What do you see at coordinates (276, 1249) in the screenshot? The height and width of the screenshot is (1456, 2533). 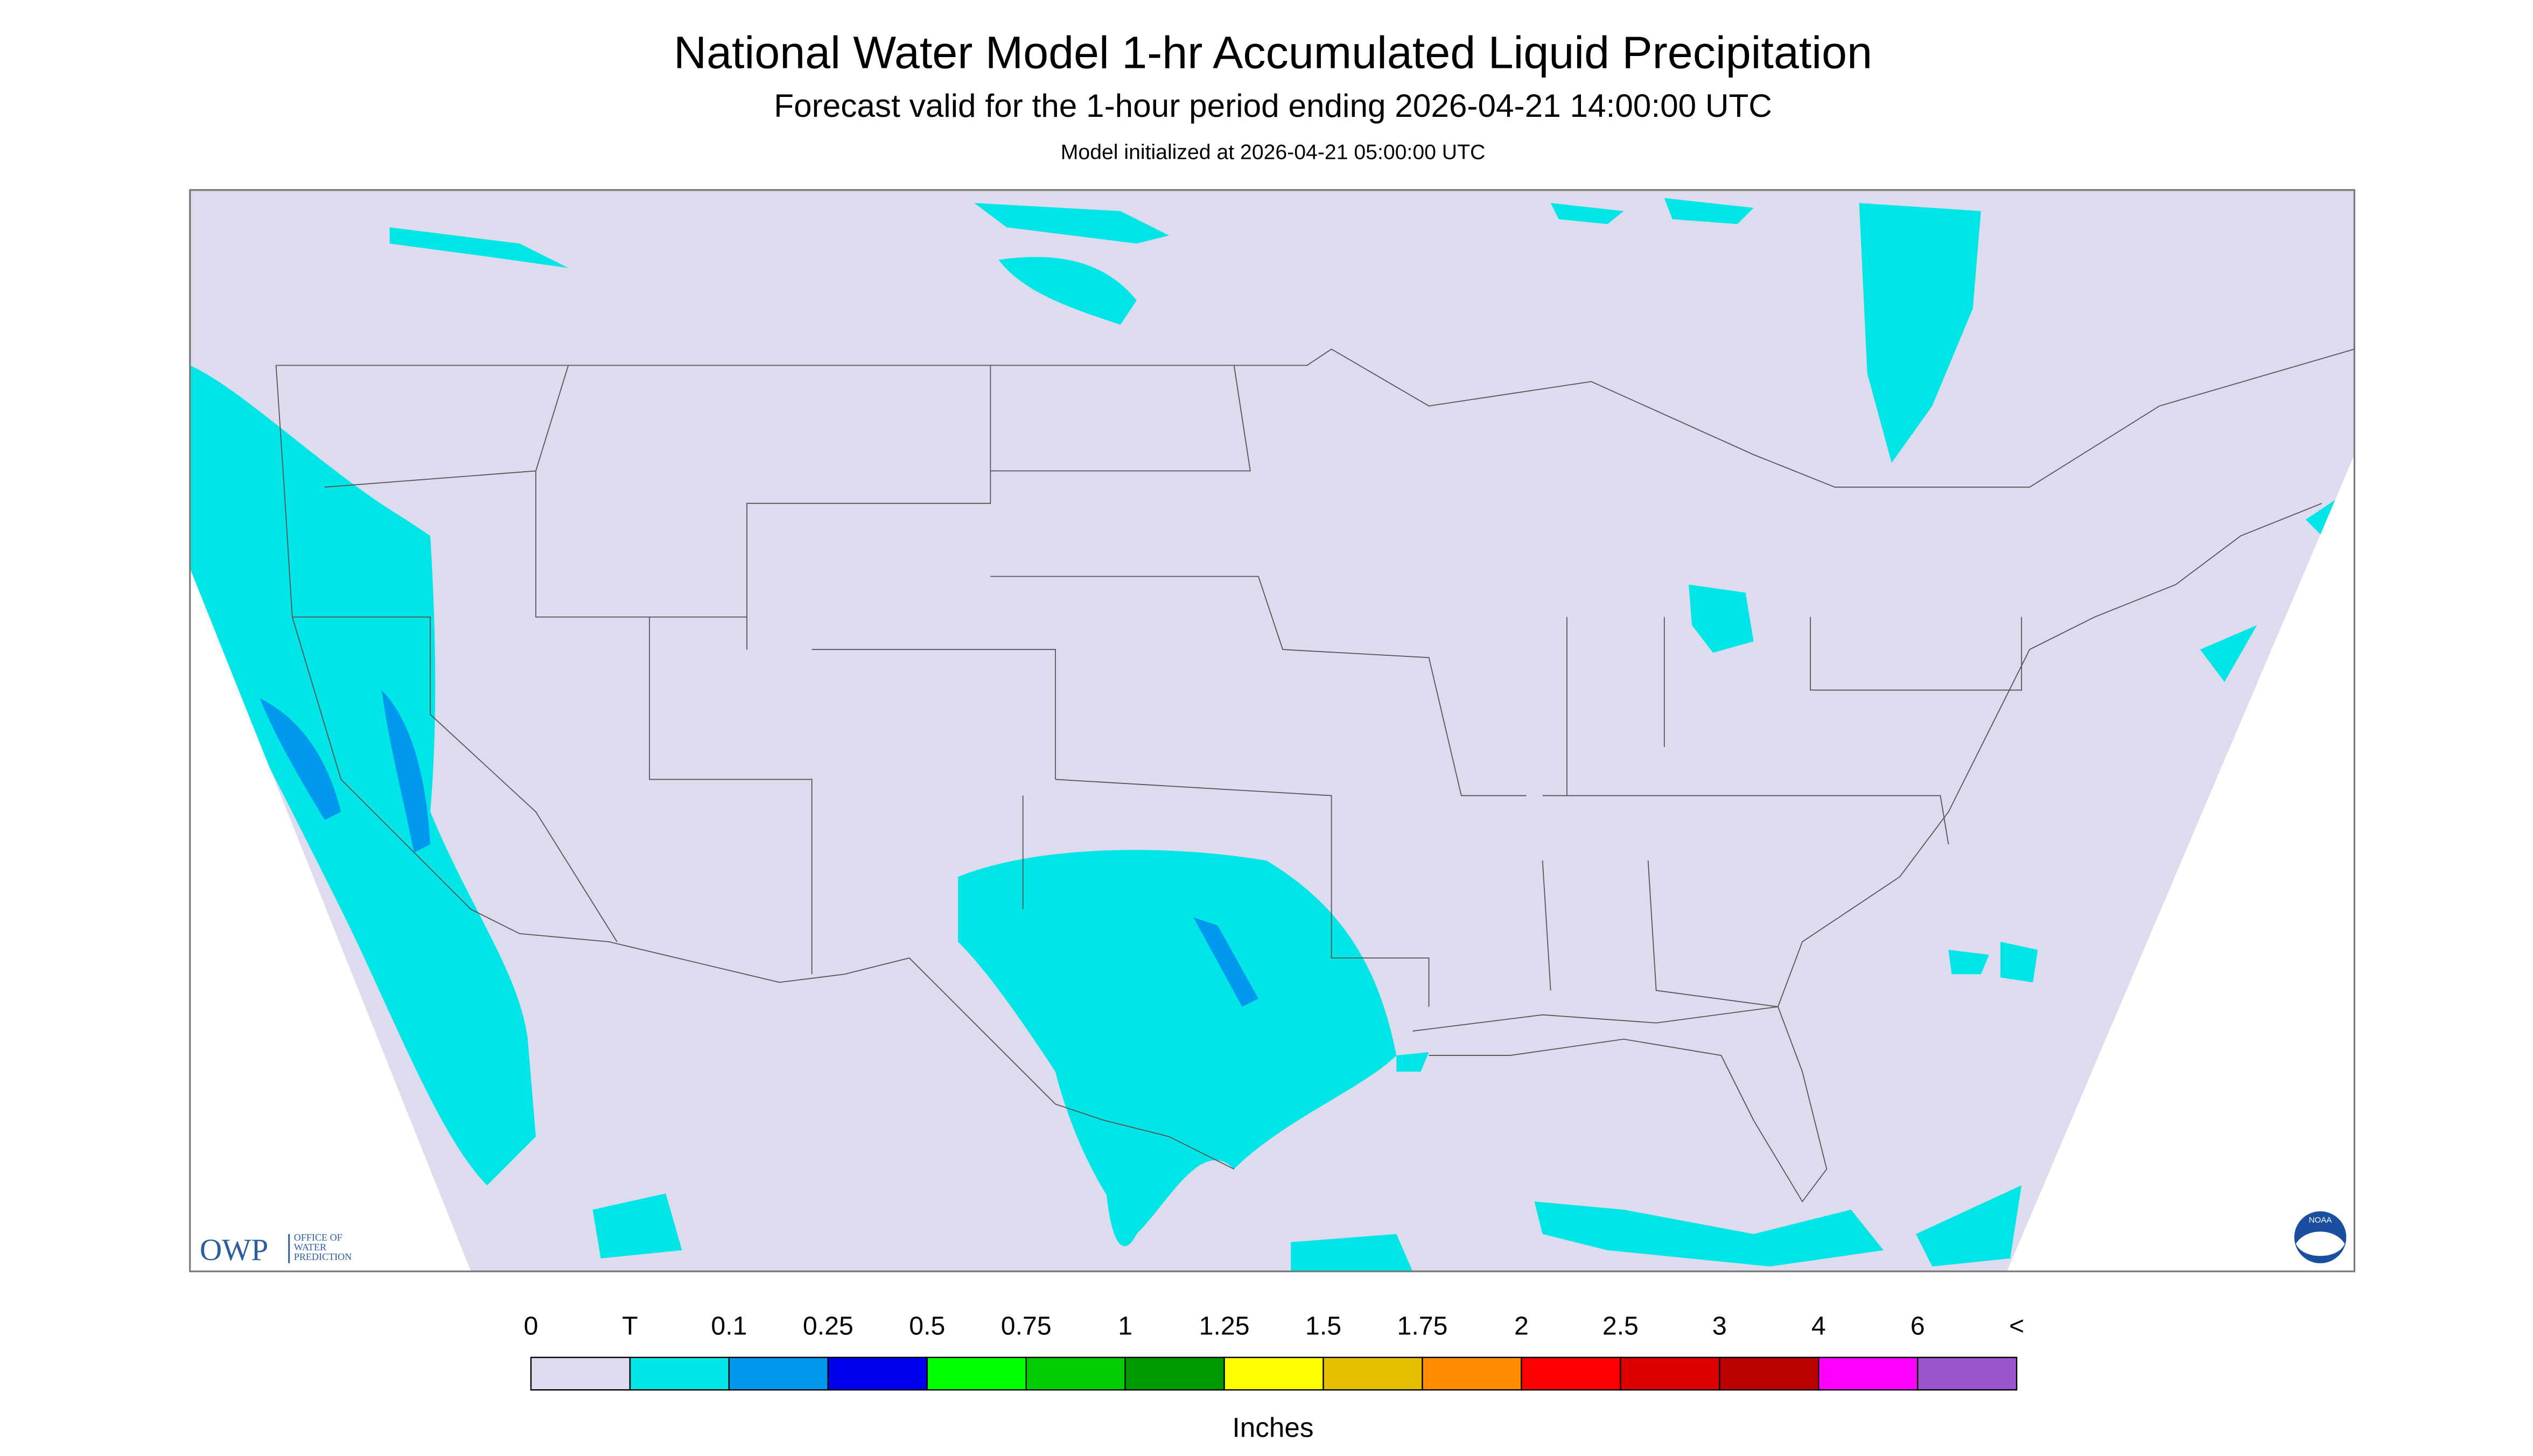 I see `owp-logo: OWP OFFICE OF WATER PREDICTION` at bounding box center [276, 1249].